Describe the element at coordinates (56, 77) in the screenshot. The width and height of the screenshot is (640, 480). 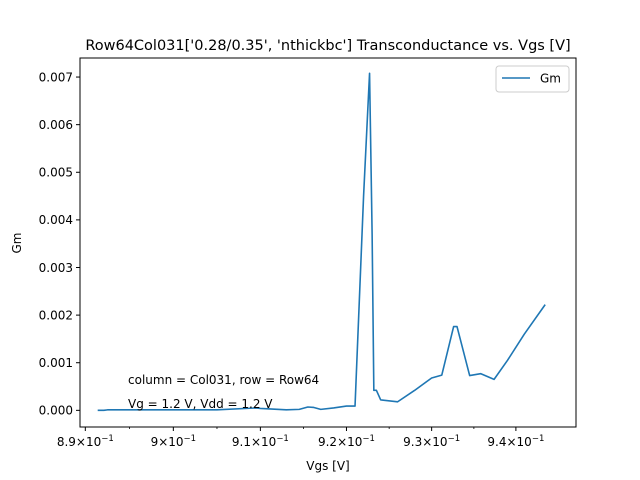
I see `y-tick-label: 0.007` at that location.